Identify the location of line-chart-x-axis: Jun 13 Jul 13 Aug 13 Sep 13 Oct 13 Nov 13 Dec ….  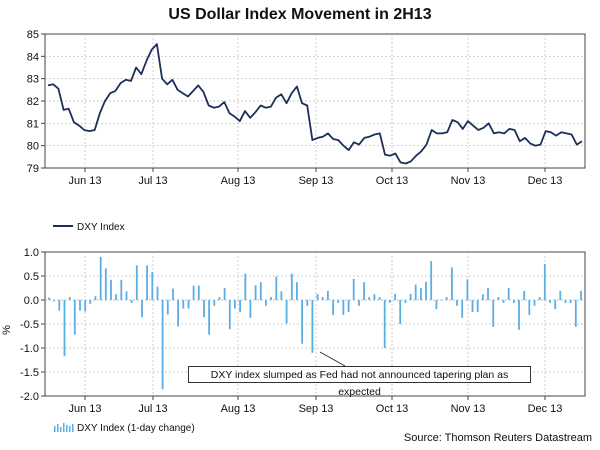
(315, 177).